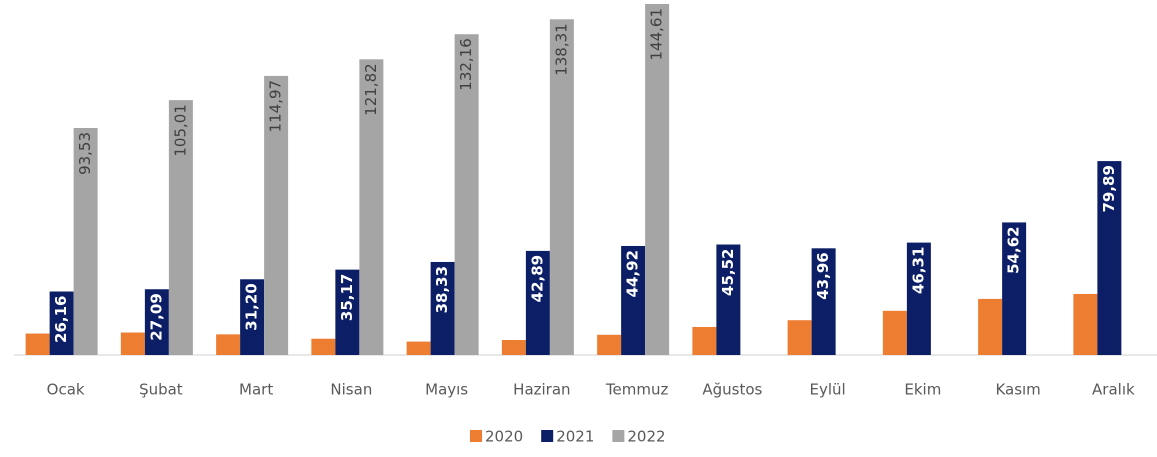 This screenshot has width=1157, height=457. I want to click on data-label: 105,01, so click(180, 130).